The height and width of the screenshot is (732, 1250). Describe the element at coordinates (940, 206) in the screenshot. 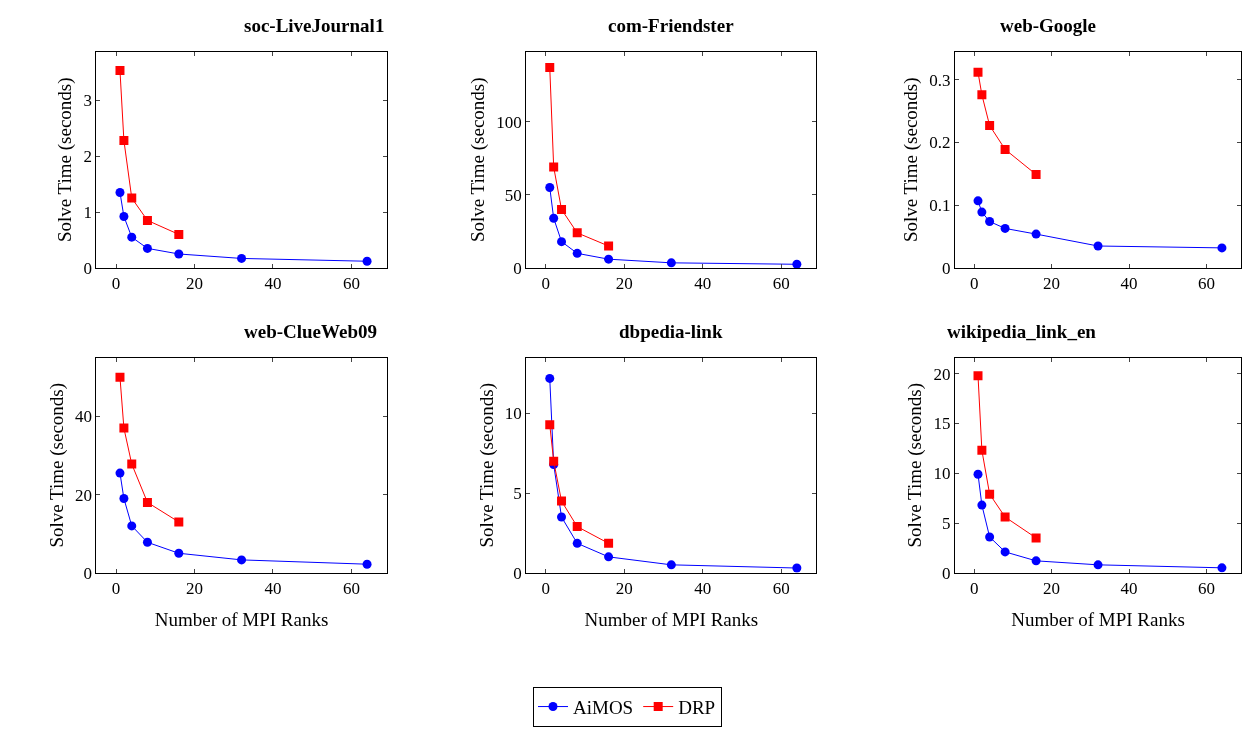

I see `y-tick-label: 0.1` at that location.